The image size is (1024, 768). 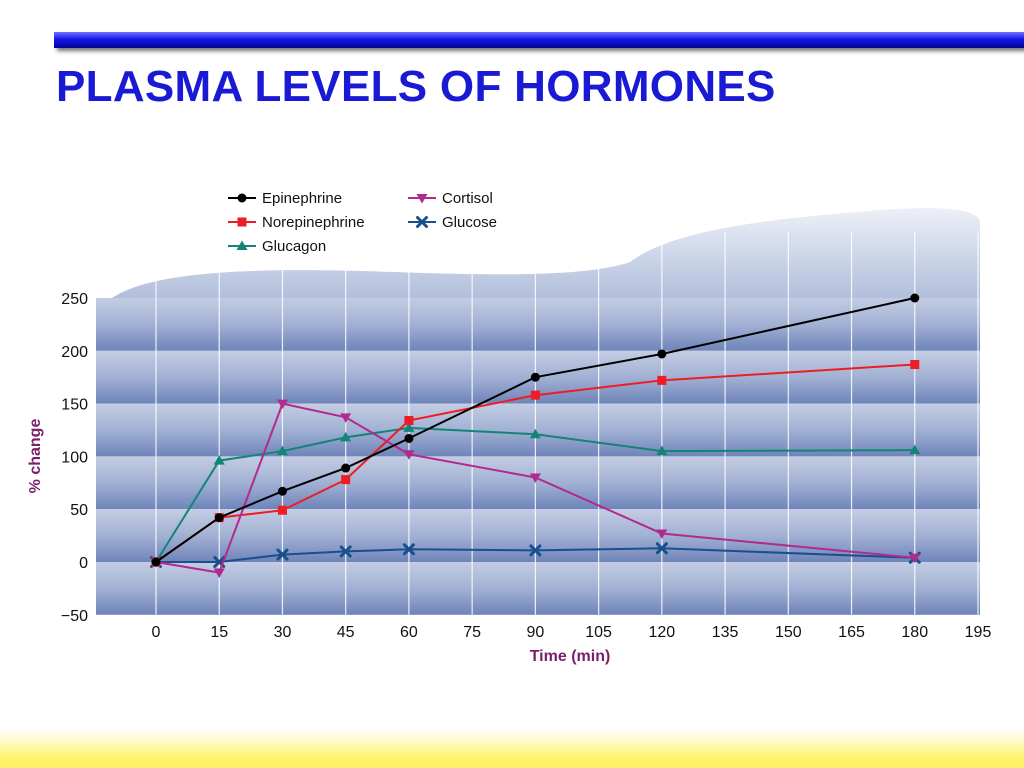 What do you see at coordinates (661, 632) in the screenshot?
I see `x-tick-label: 120` at bounding box center [661, 632].